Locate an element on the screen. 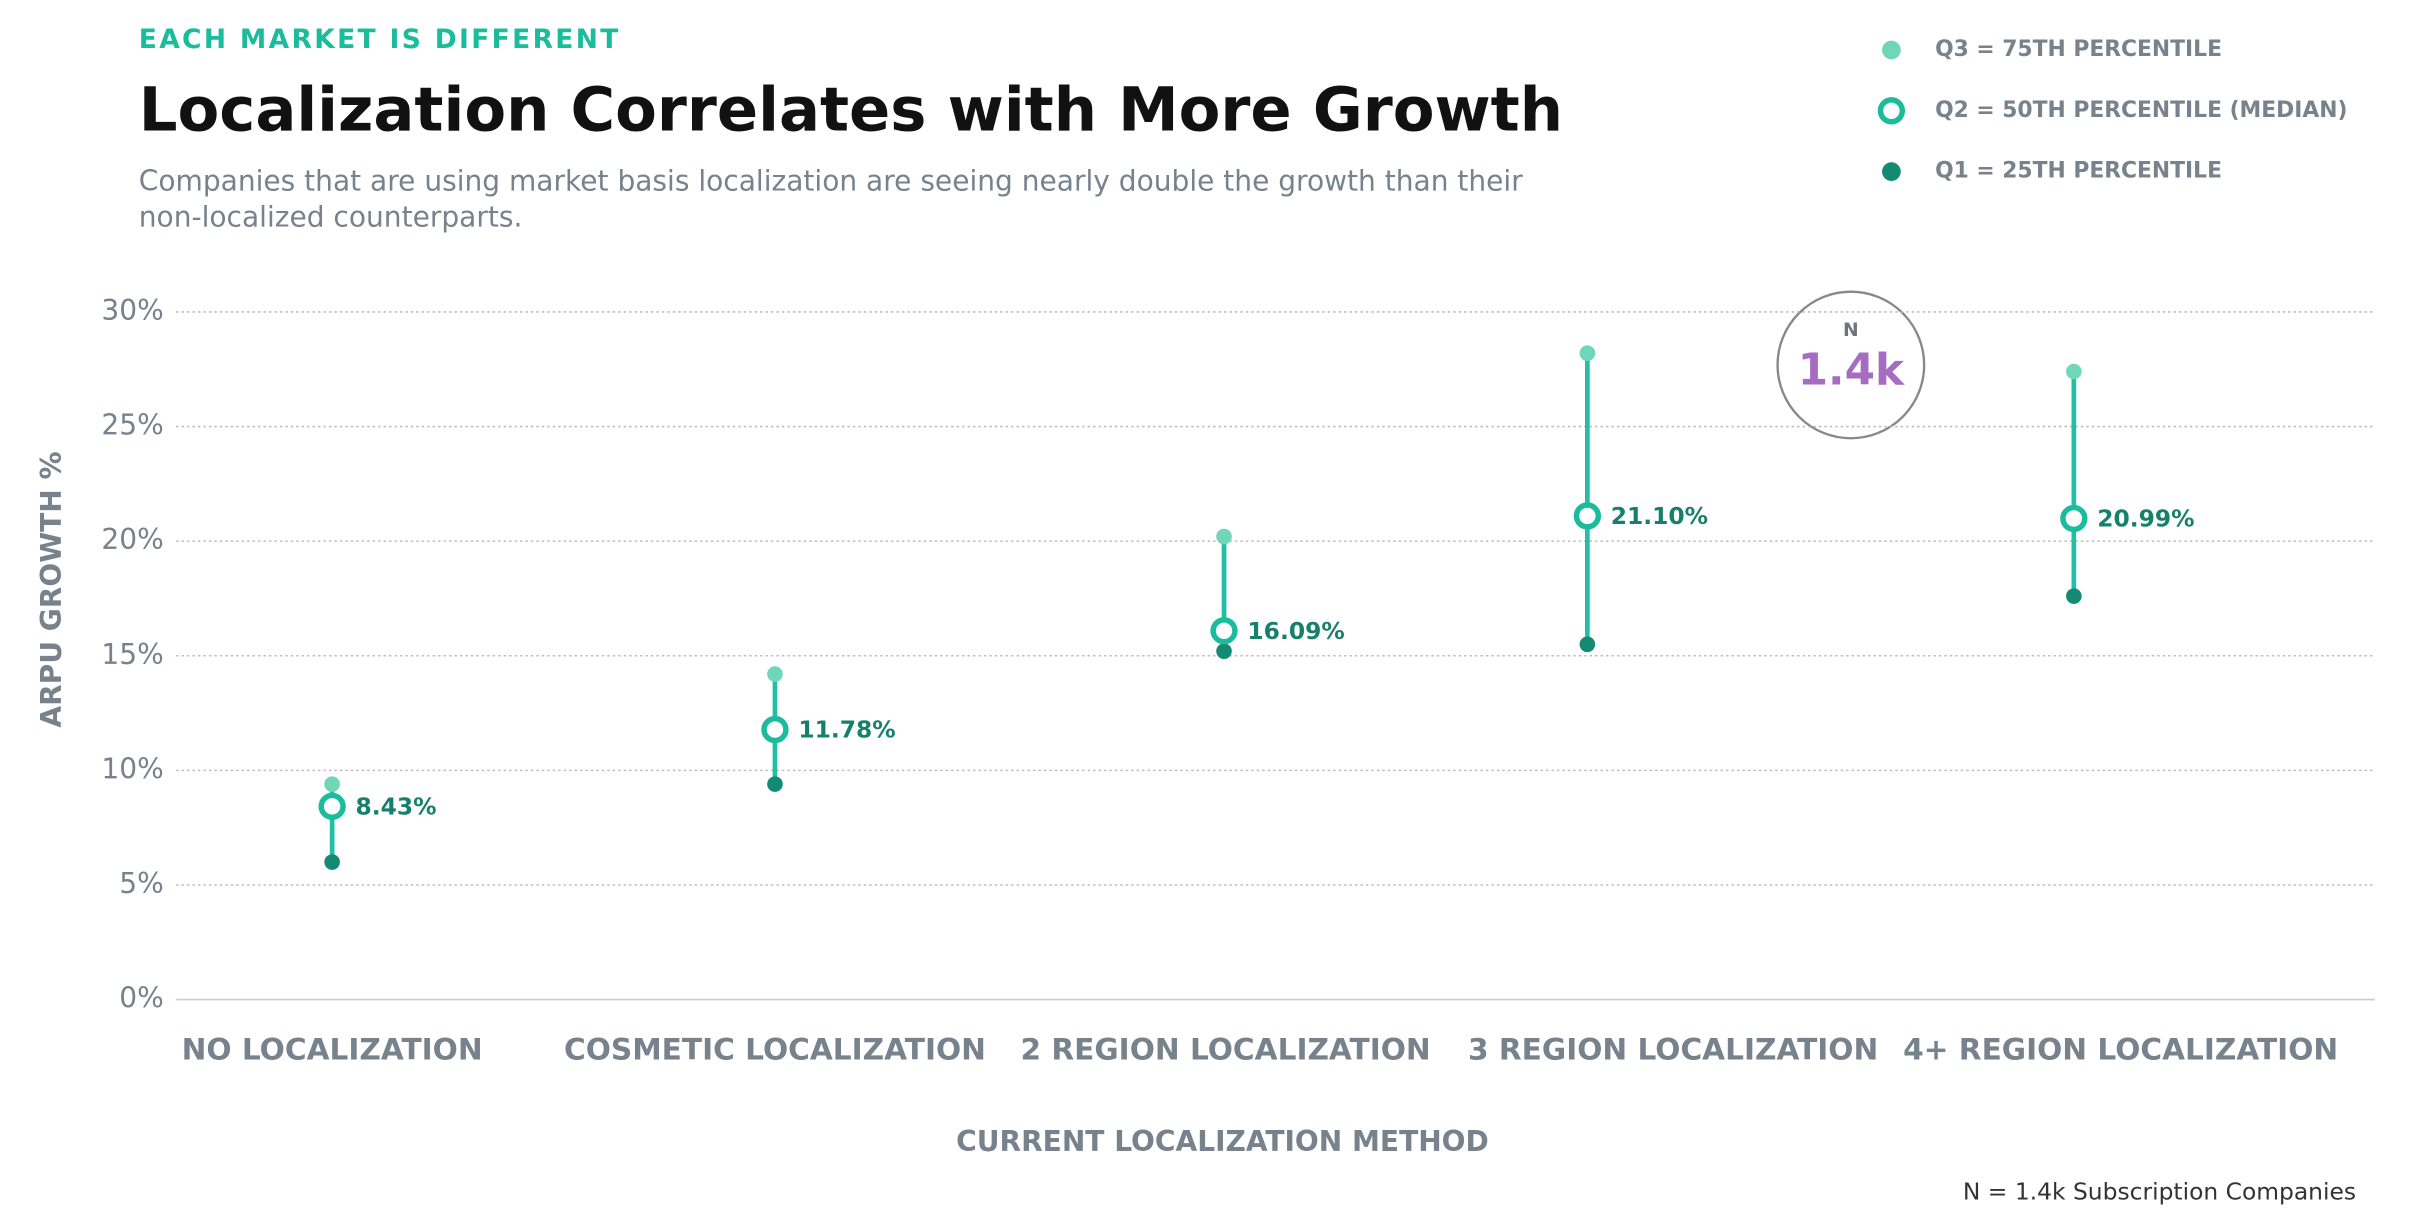  x-tick-label: 4+ REGION LOCALIZATION is located at coordinates (2120, 1050).